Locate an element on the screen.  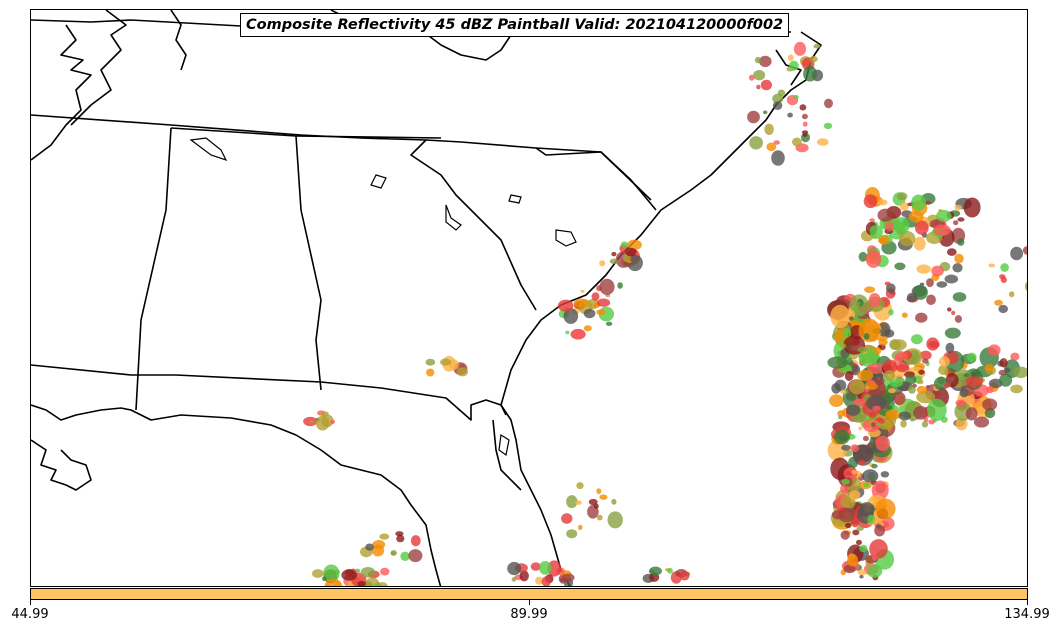
va-nc-boundary is located at coordinates (341, 157).